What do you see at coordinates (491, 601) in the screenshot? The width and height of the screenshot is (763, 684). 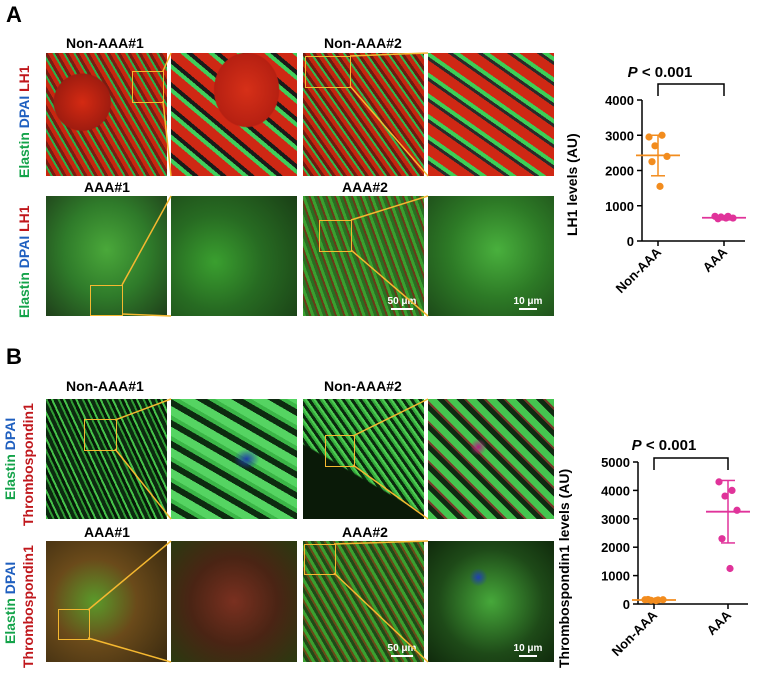 I see `micrograph-b-aaa2-zoom: 10 μm` at bounding box center [491, 601].